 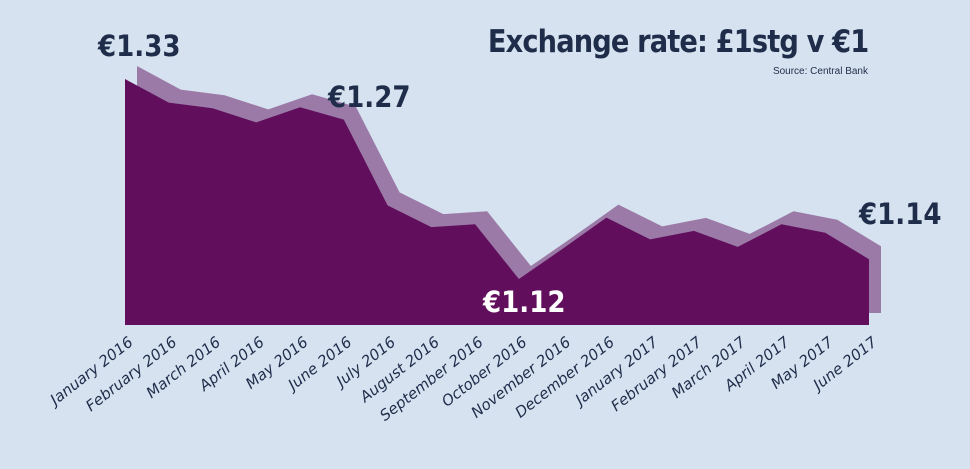 I want to click on chart-source: Source: Central Bank, so click(x=820, y=71).